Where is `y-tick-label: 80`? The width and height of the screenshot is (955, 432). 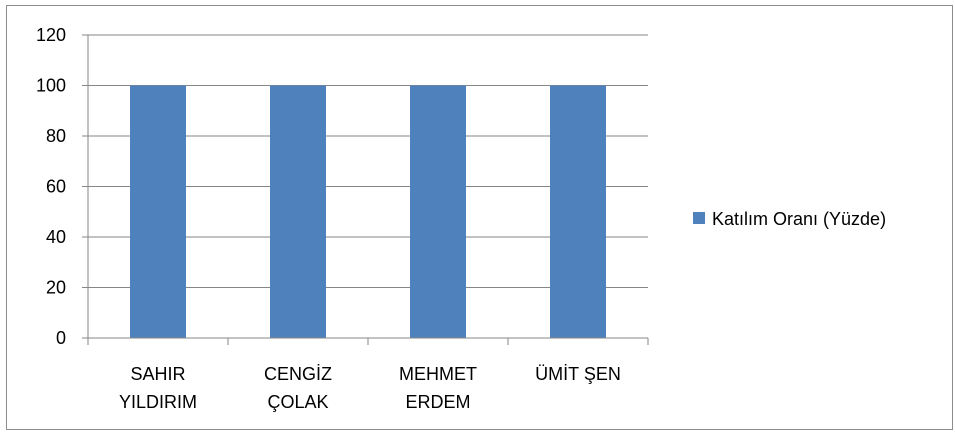
y-tick-label: 80 is located at coordinates (56, 136).